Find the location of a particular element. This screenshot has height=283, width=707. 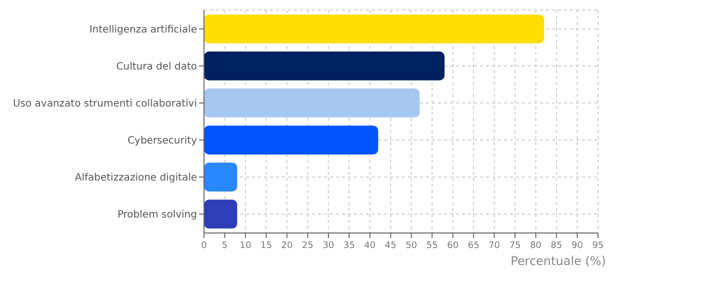

x-tick-label: 60 is located at coordinates (453, 246).